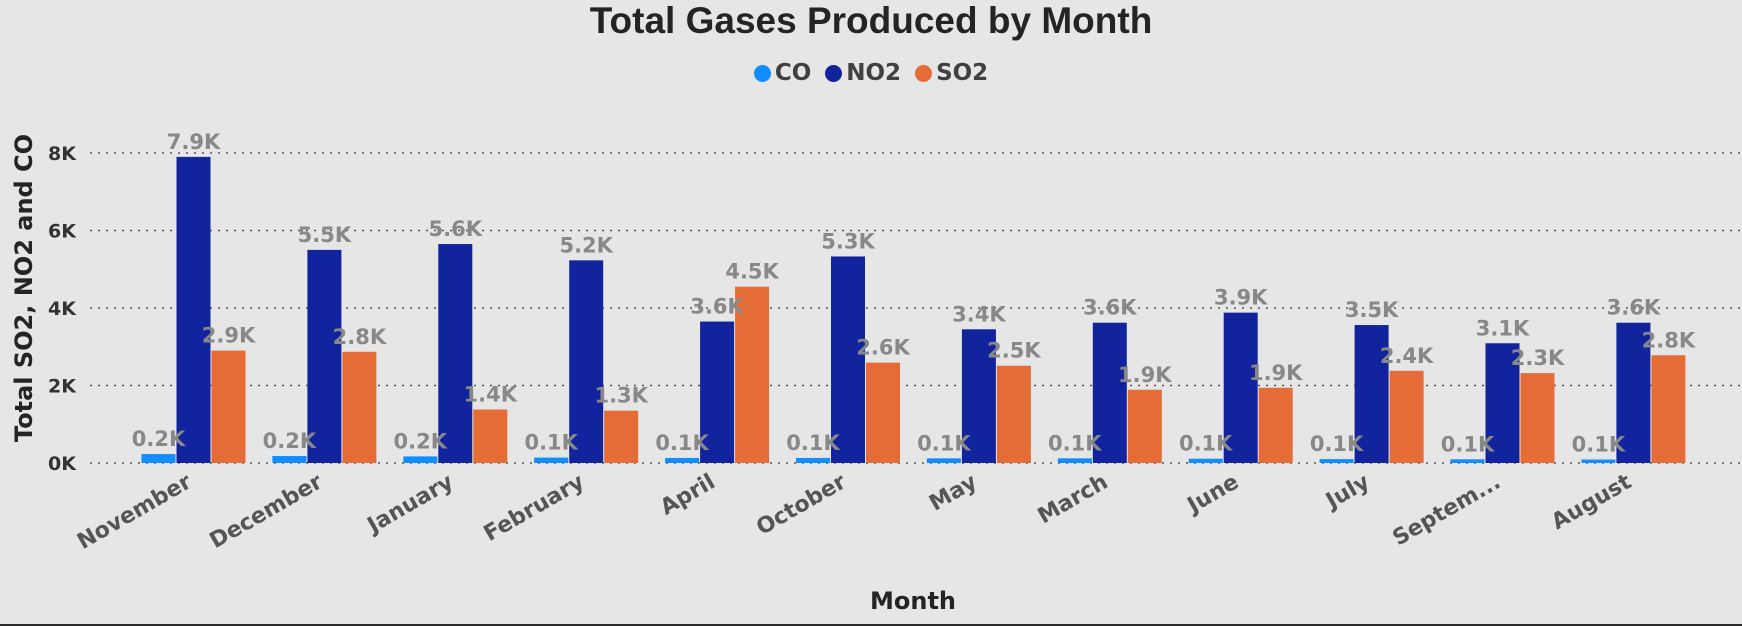 The image size is (1742, 626). What do you see at coordinates (229, 336) in the screenshot?
I see `data-label-so2: 2.9K` at bounding box center [229, 336].